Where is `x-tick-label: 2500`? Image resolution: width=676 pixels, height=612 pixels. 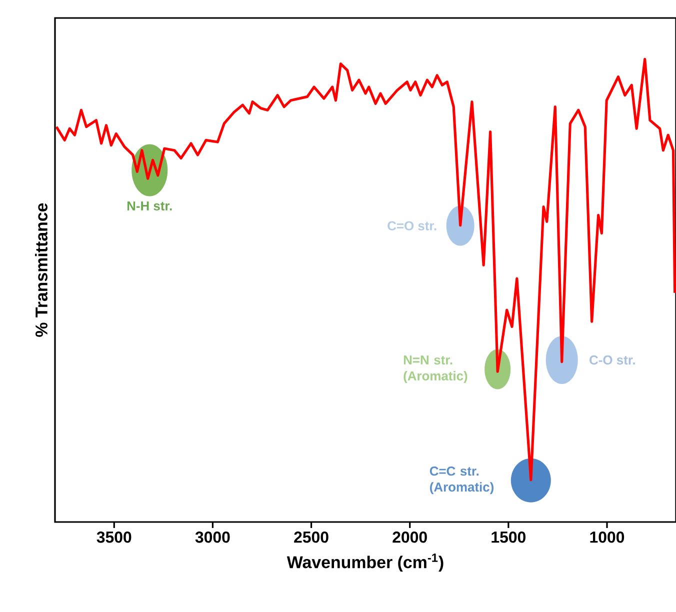
x-tick-label: 2500 is located at coordinates (311, 537).